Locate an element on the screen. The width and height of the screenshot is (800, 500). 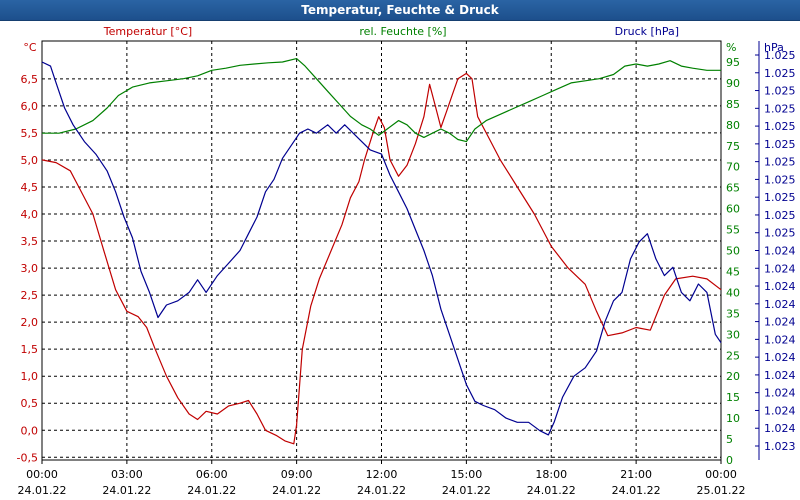
legend-temperature: Temperatur [°C] is located at coordinates (147, 31).